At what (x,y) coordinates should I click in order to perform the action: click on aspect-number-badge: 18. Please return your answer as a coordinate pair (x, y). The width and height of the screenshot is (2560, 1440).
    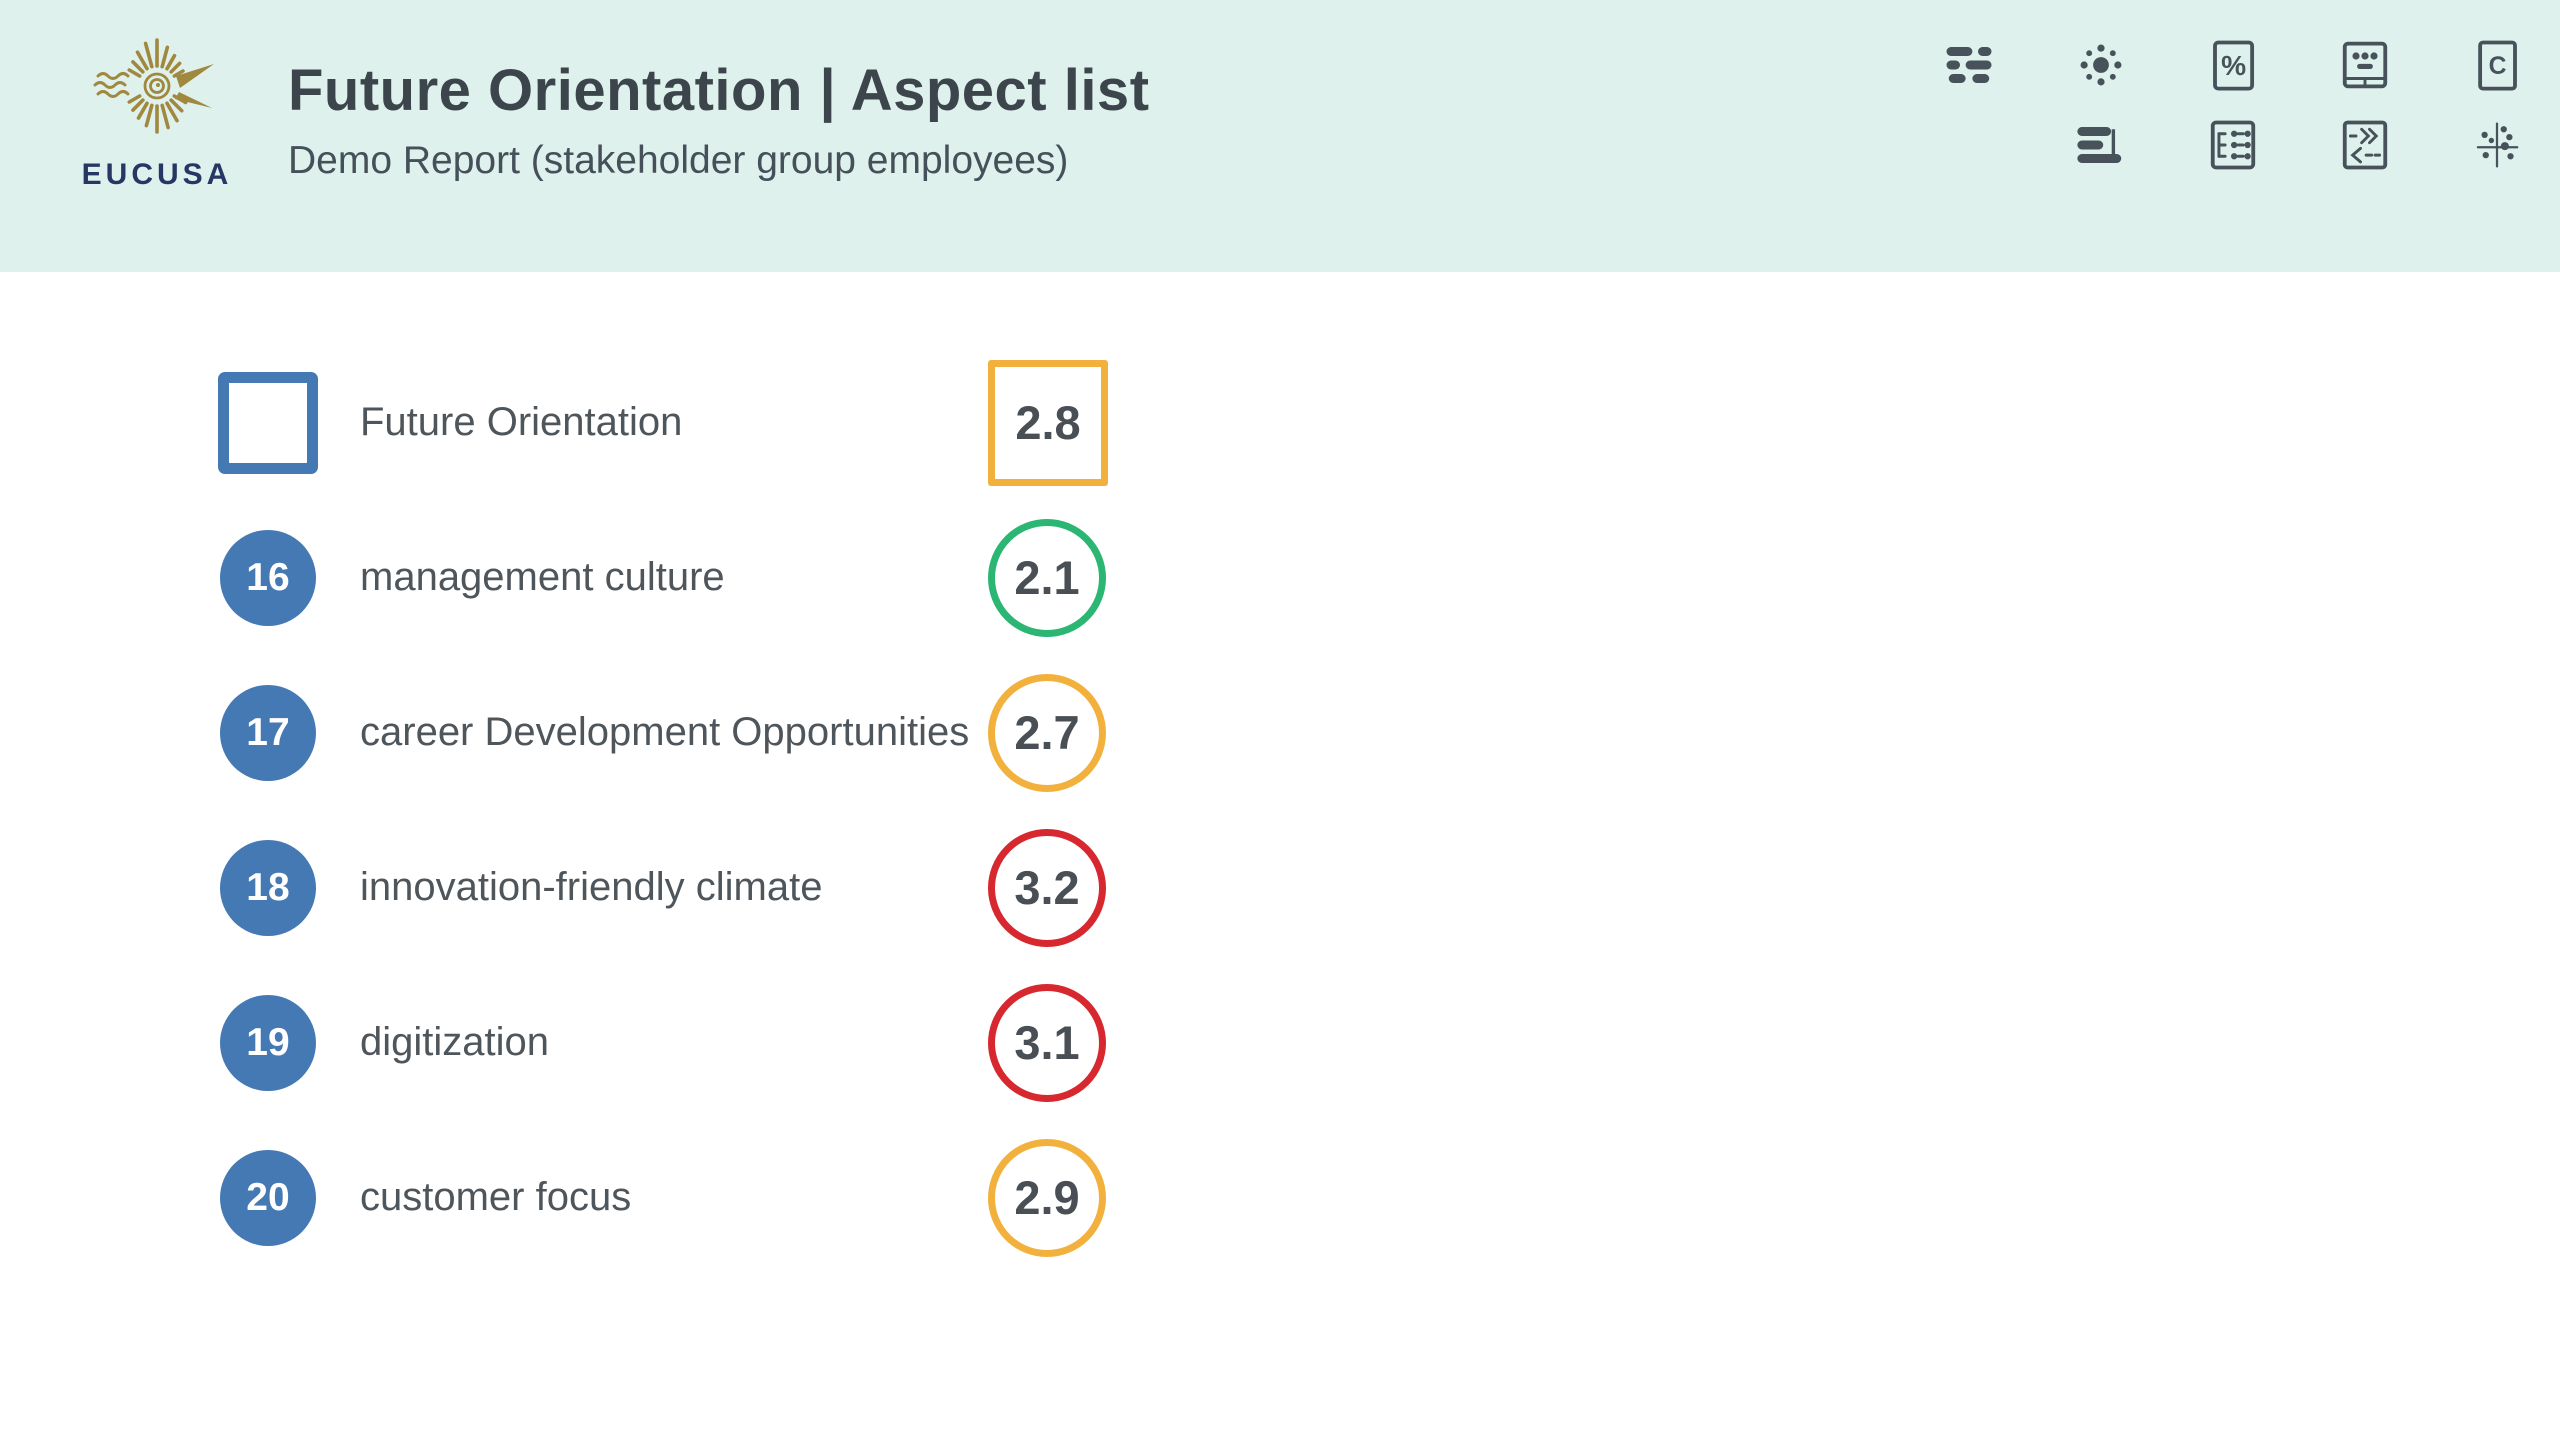
    Looking at the image, I should click on (268, 887).